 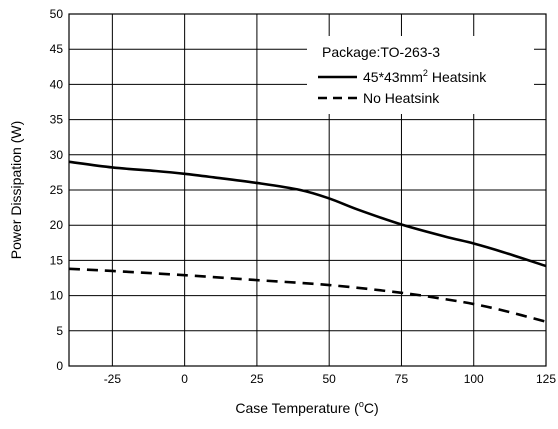 I want to click on y-tick-label-4: 20, so click(x=57, y=225).